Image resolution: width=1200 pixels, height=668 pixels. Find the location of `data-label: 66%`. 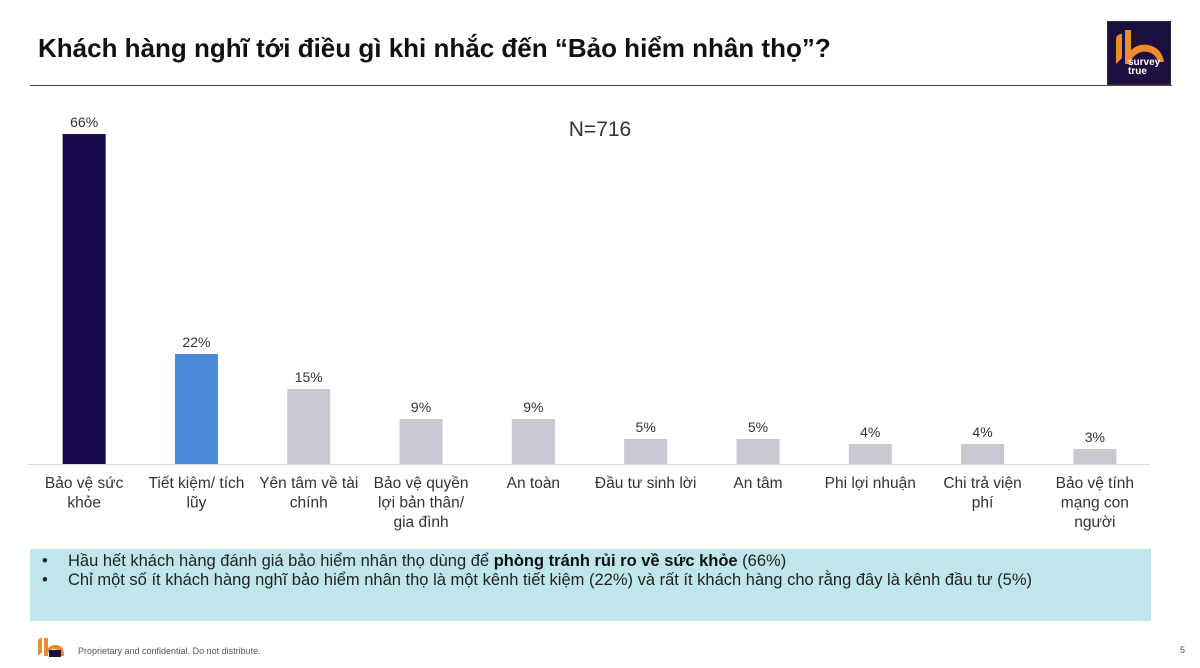

data-label: 66% is located at coordinates (84, 122).